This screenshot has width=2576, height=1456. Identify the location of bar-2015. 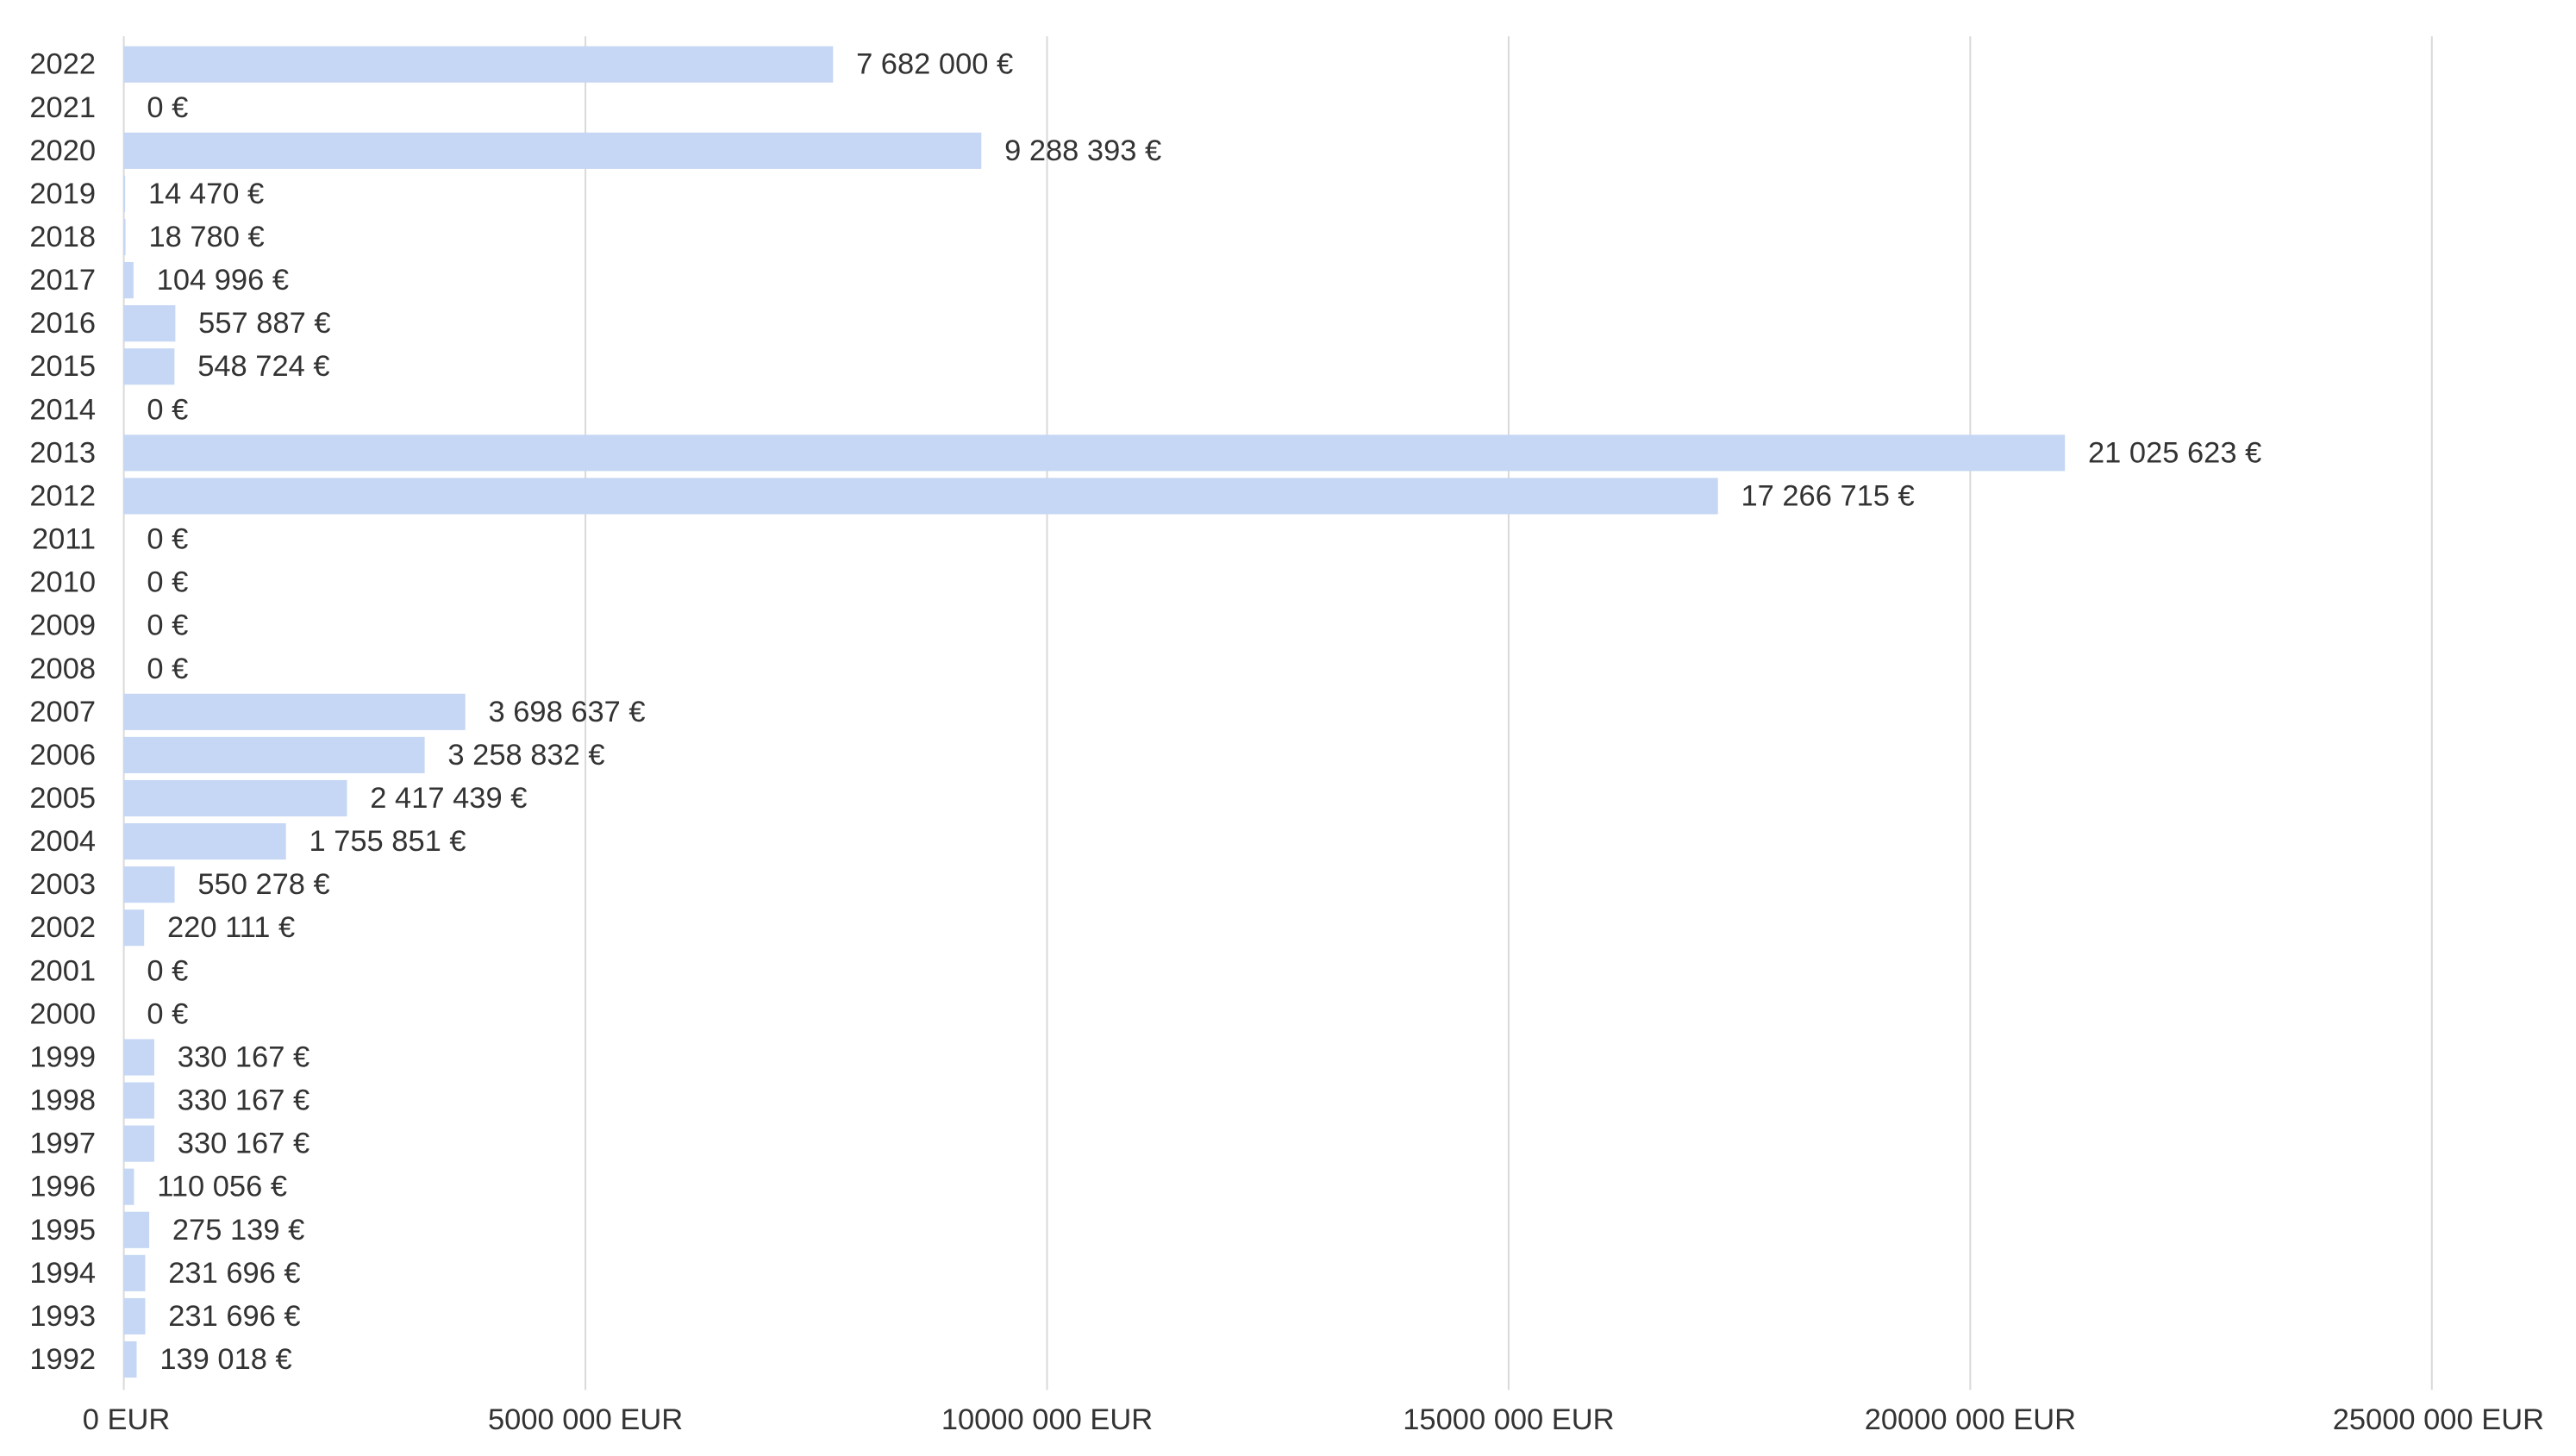
(149, 367).